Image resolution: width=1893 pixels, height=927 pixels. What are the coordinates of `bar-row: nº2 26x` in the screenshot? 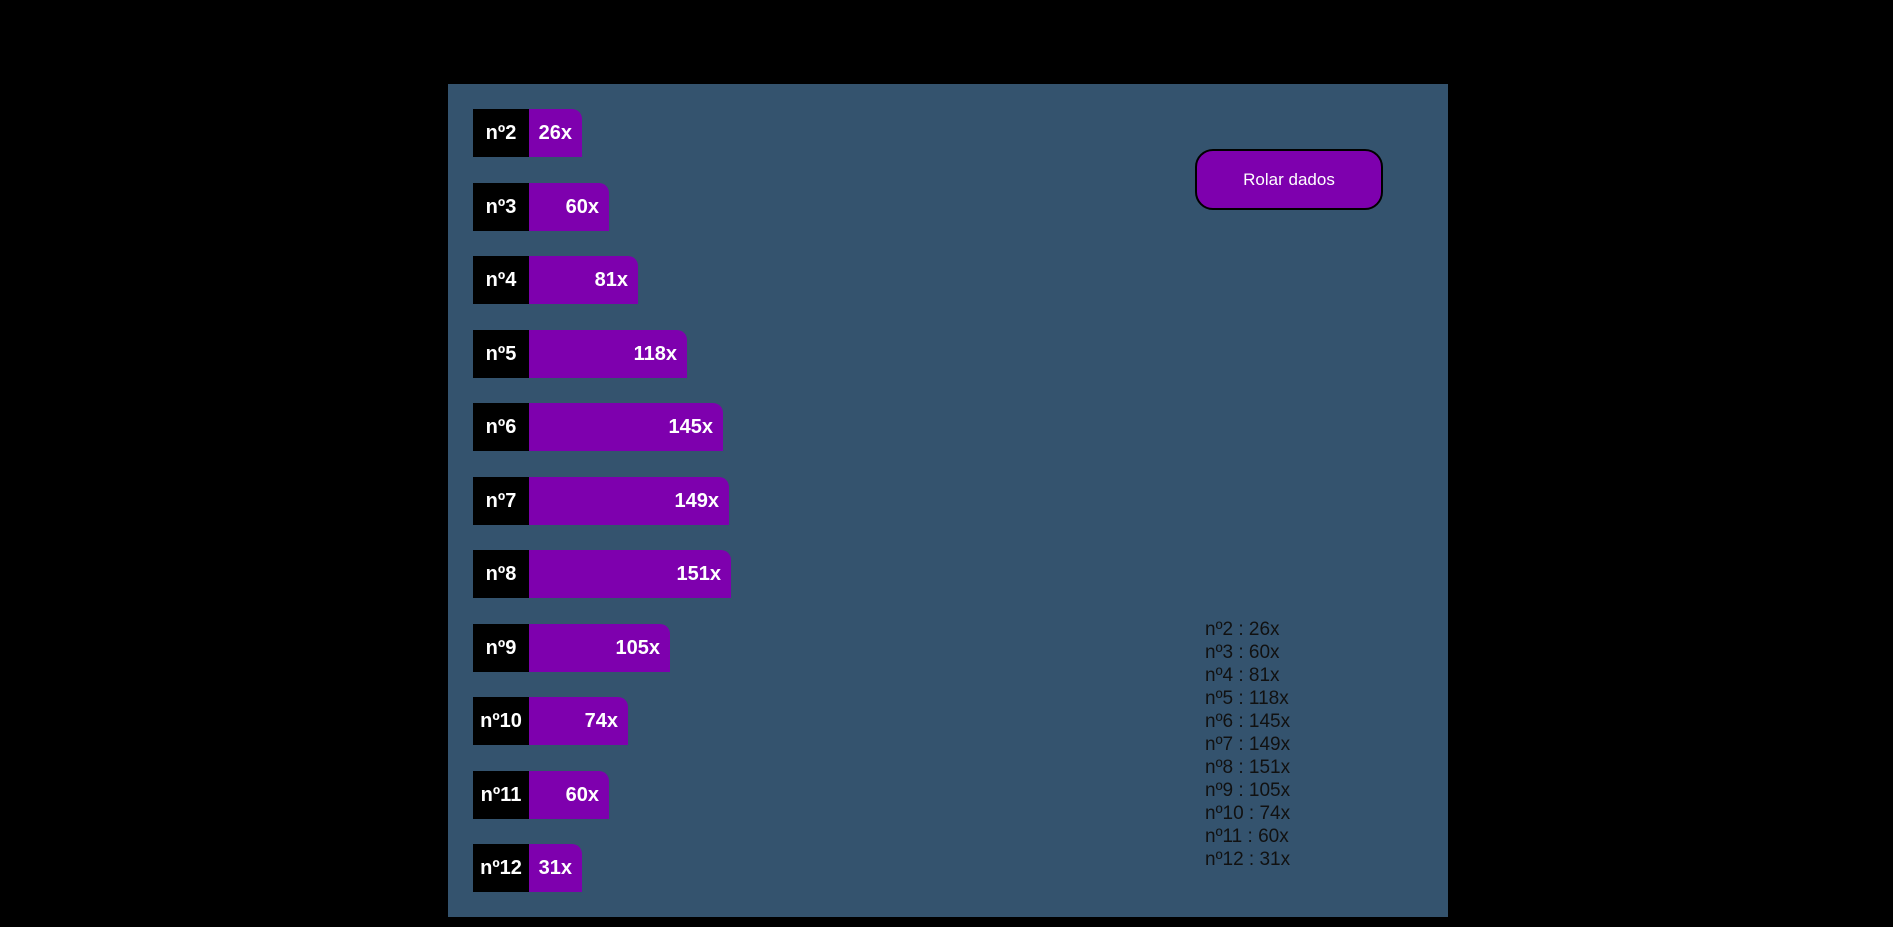 It's located at (527, 133).